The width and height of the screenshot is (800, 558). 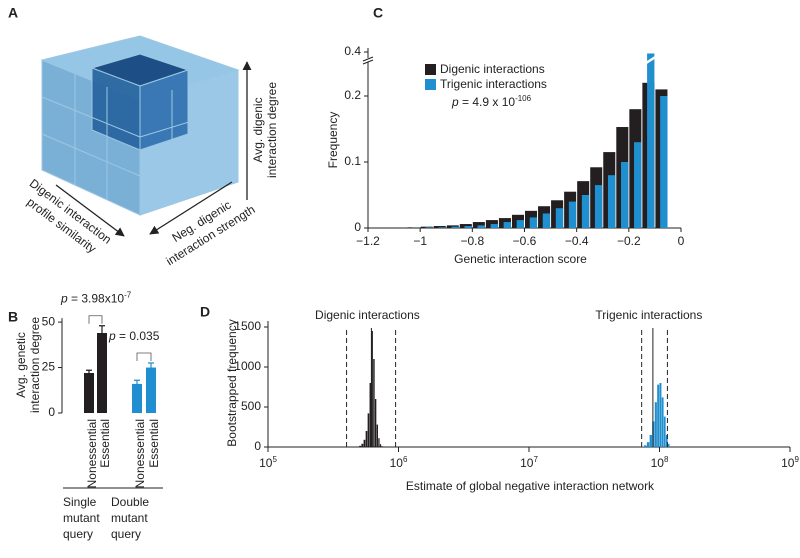 I want to click on annotation: p = 0.035, so click(x=134, y=336).